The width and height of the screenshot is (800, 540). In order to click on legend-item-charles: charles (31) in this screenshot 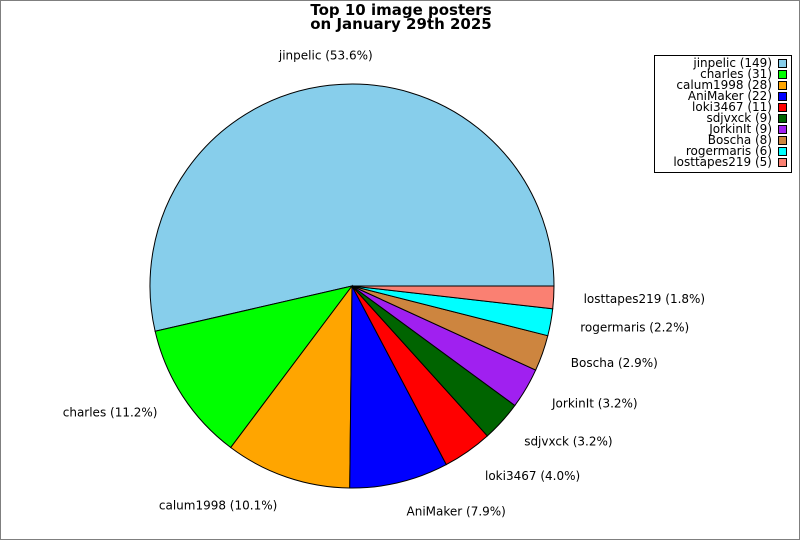, I will do `click(721, 74)`.